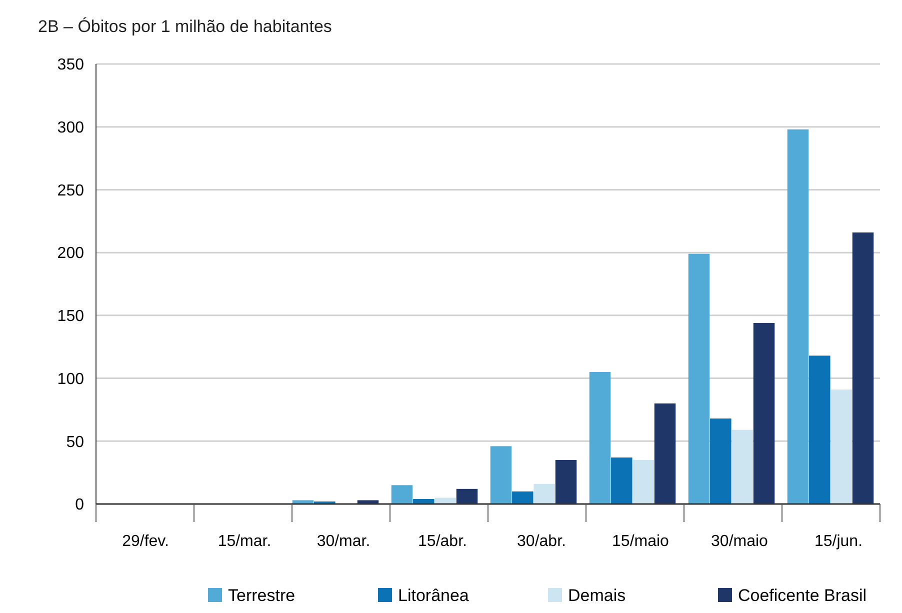 This screenshot has width=902, height=613. I want to click on legend-label: Litorânea, so click(434, 595).